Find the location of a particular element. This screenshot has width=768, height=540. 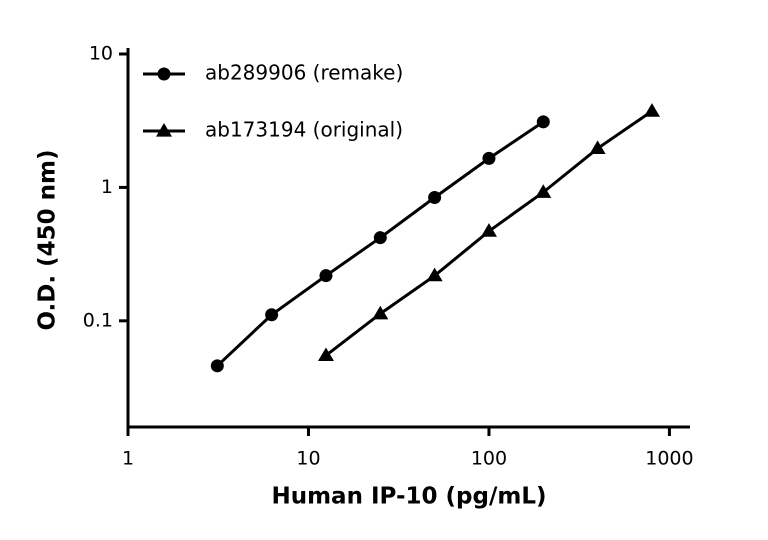

y-axis-title: O.D. (450 nm) is located at coordinates (48, 239).